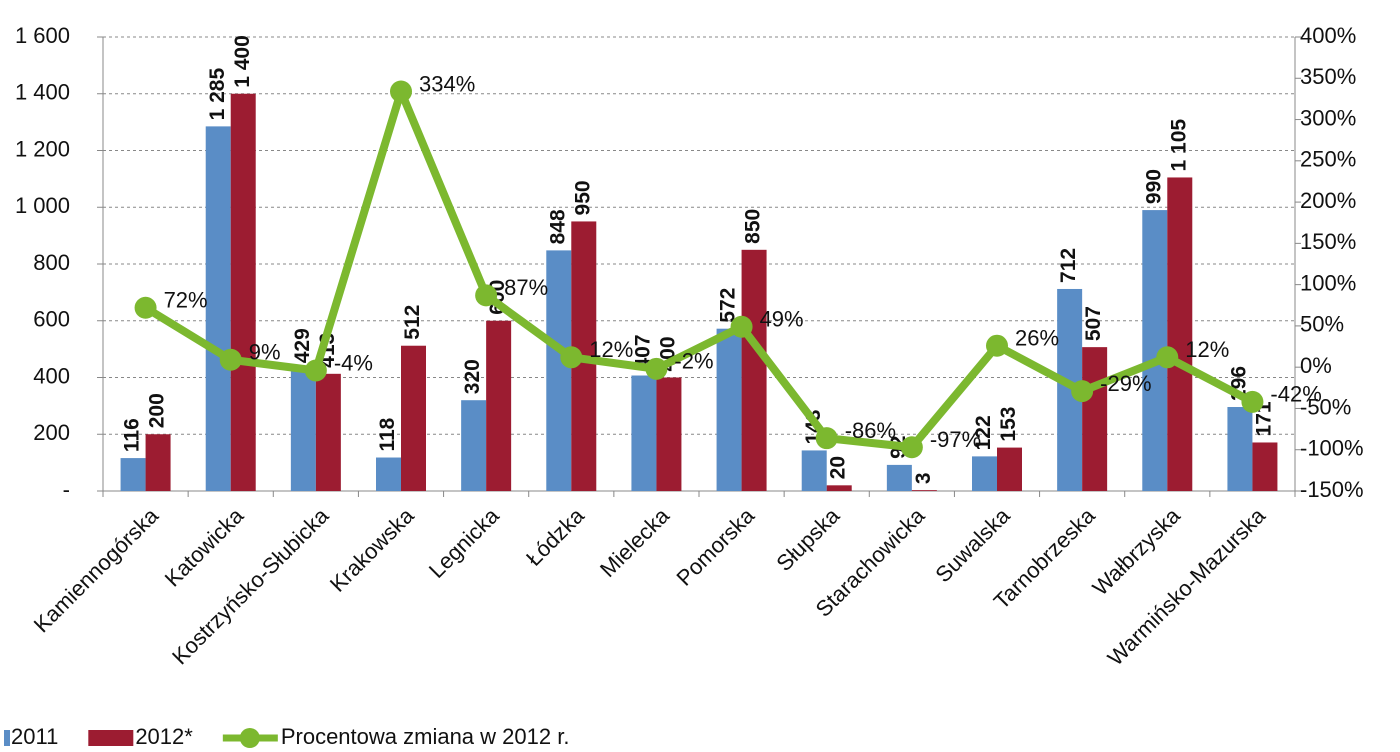 This screenshot has width=1400, height=752. What do you see at coordinates (132, 435) in the screenshot?
I see `data-label: 116` at bounding box center [132, 435].